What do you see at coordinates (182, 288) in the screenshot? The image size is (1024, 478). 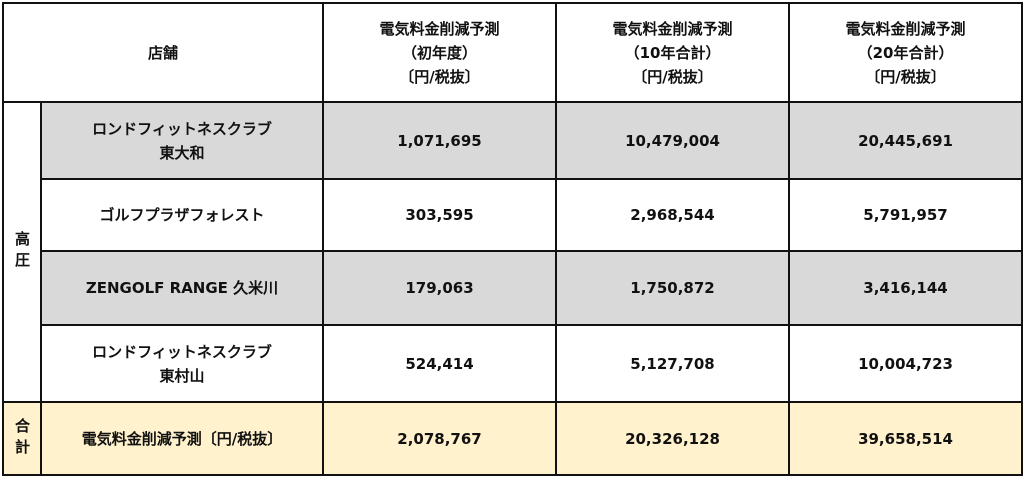 I see `store-name-cell: ZENGOLF RANGE 久米川` at bounding box center [182, 288].